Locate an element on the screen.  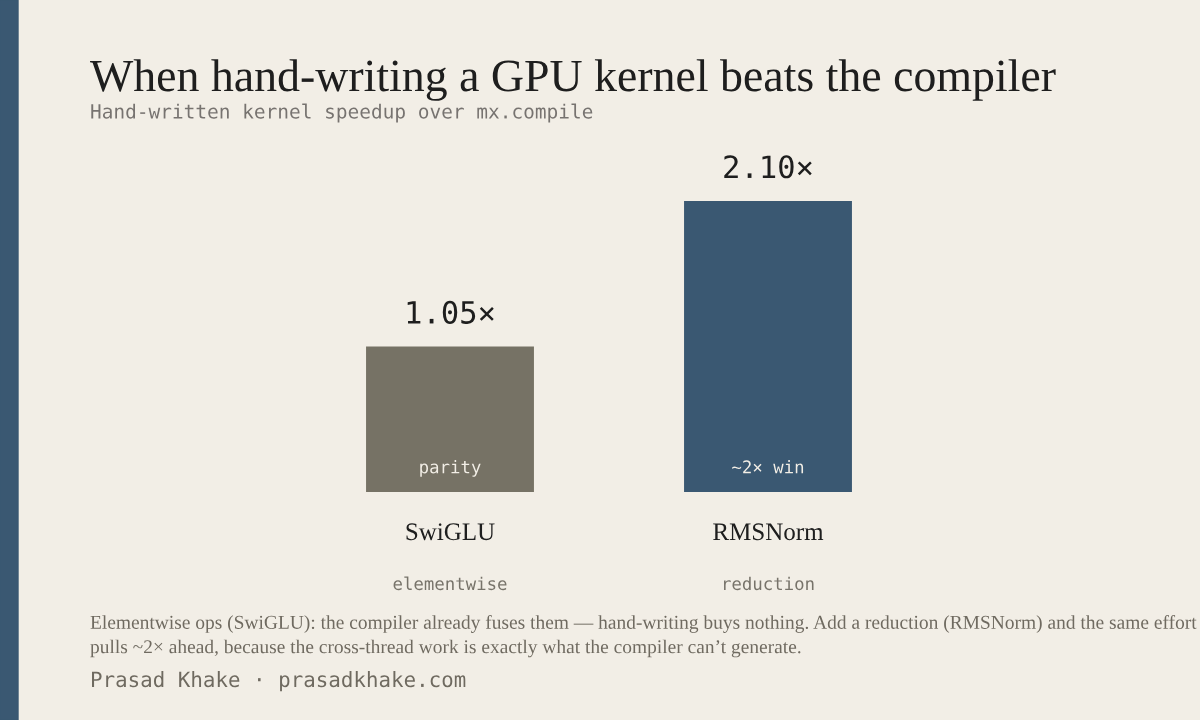
text: elementwise is located at coordinates (450, 583).